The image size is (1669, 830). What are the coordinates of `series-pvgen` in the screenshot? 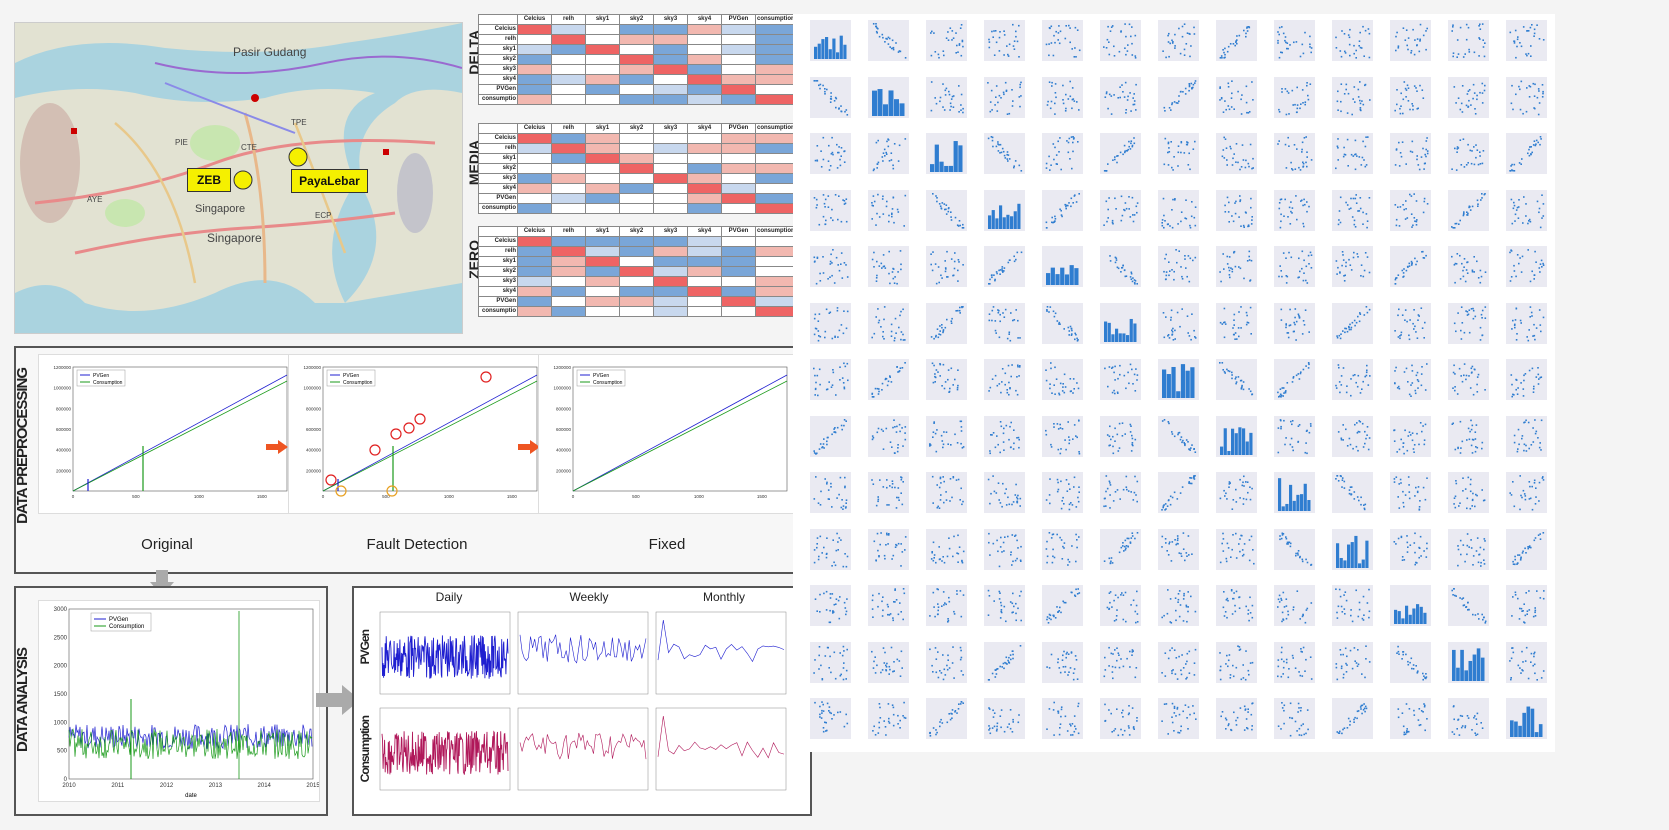 It's located at (180, 433).